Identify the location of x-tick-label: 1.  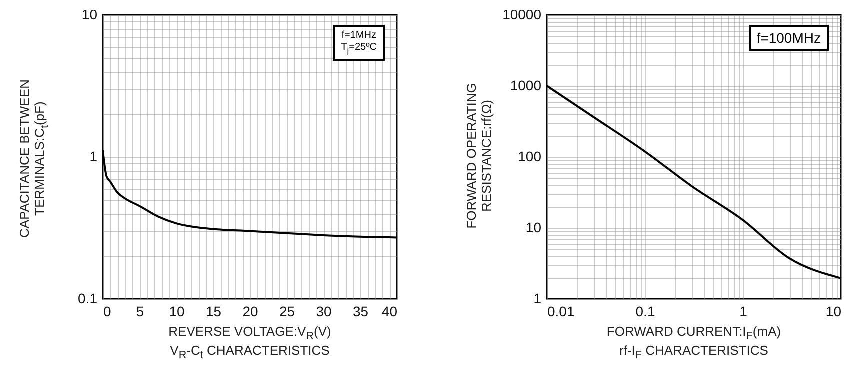
(744, 312).